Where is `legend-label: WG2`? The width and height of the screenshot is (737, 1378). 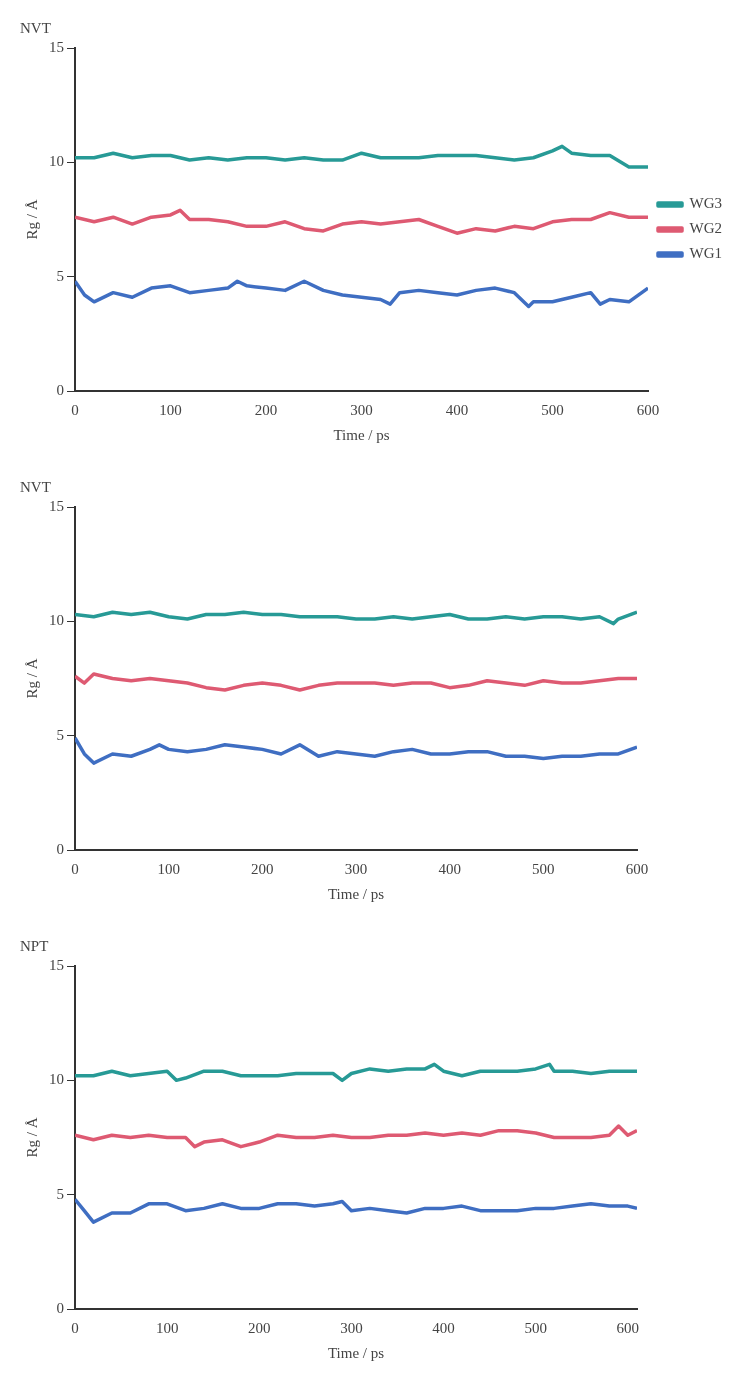
legend-label: WG2 is located at coordinates (706, 228).